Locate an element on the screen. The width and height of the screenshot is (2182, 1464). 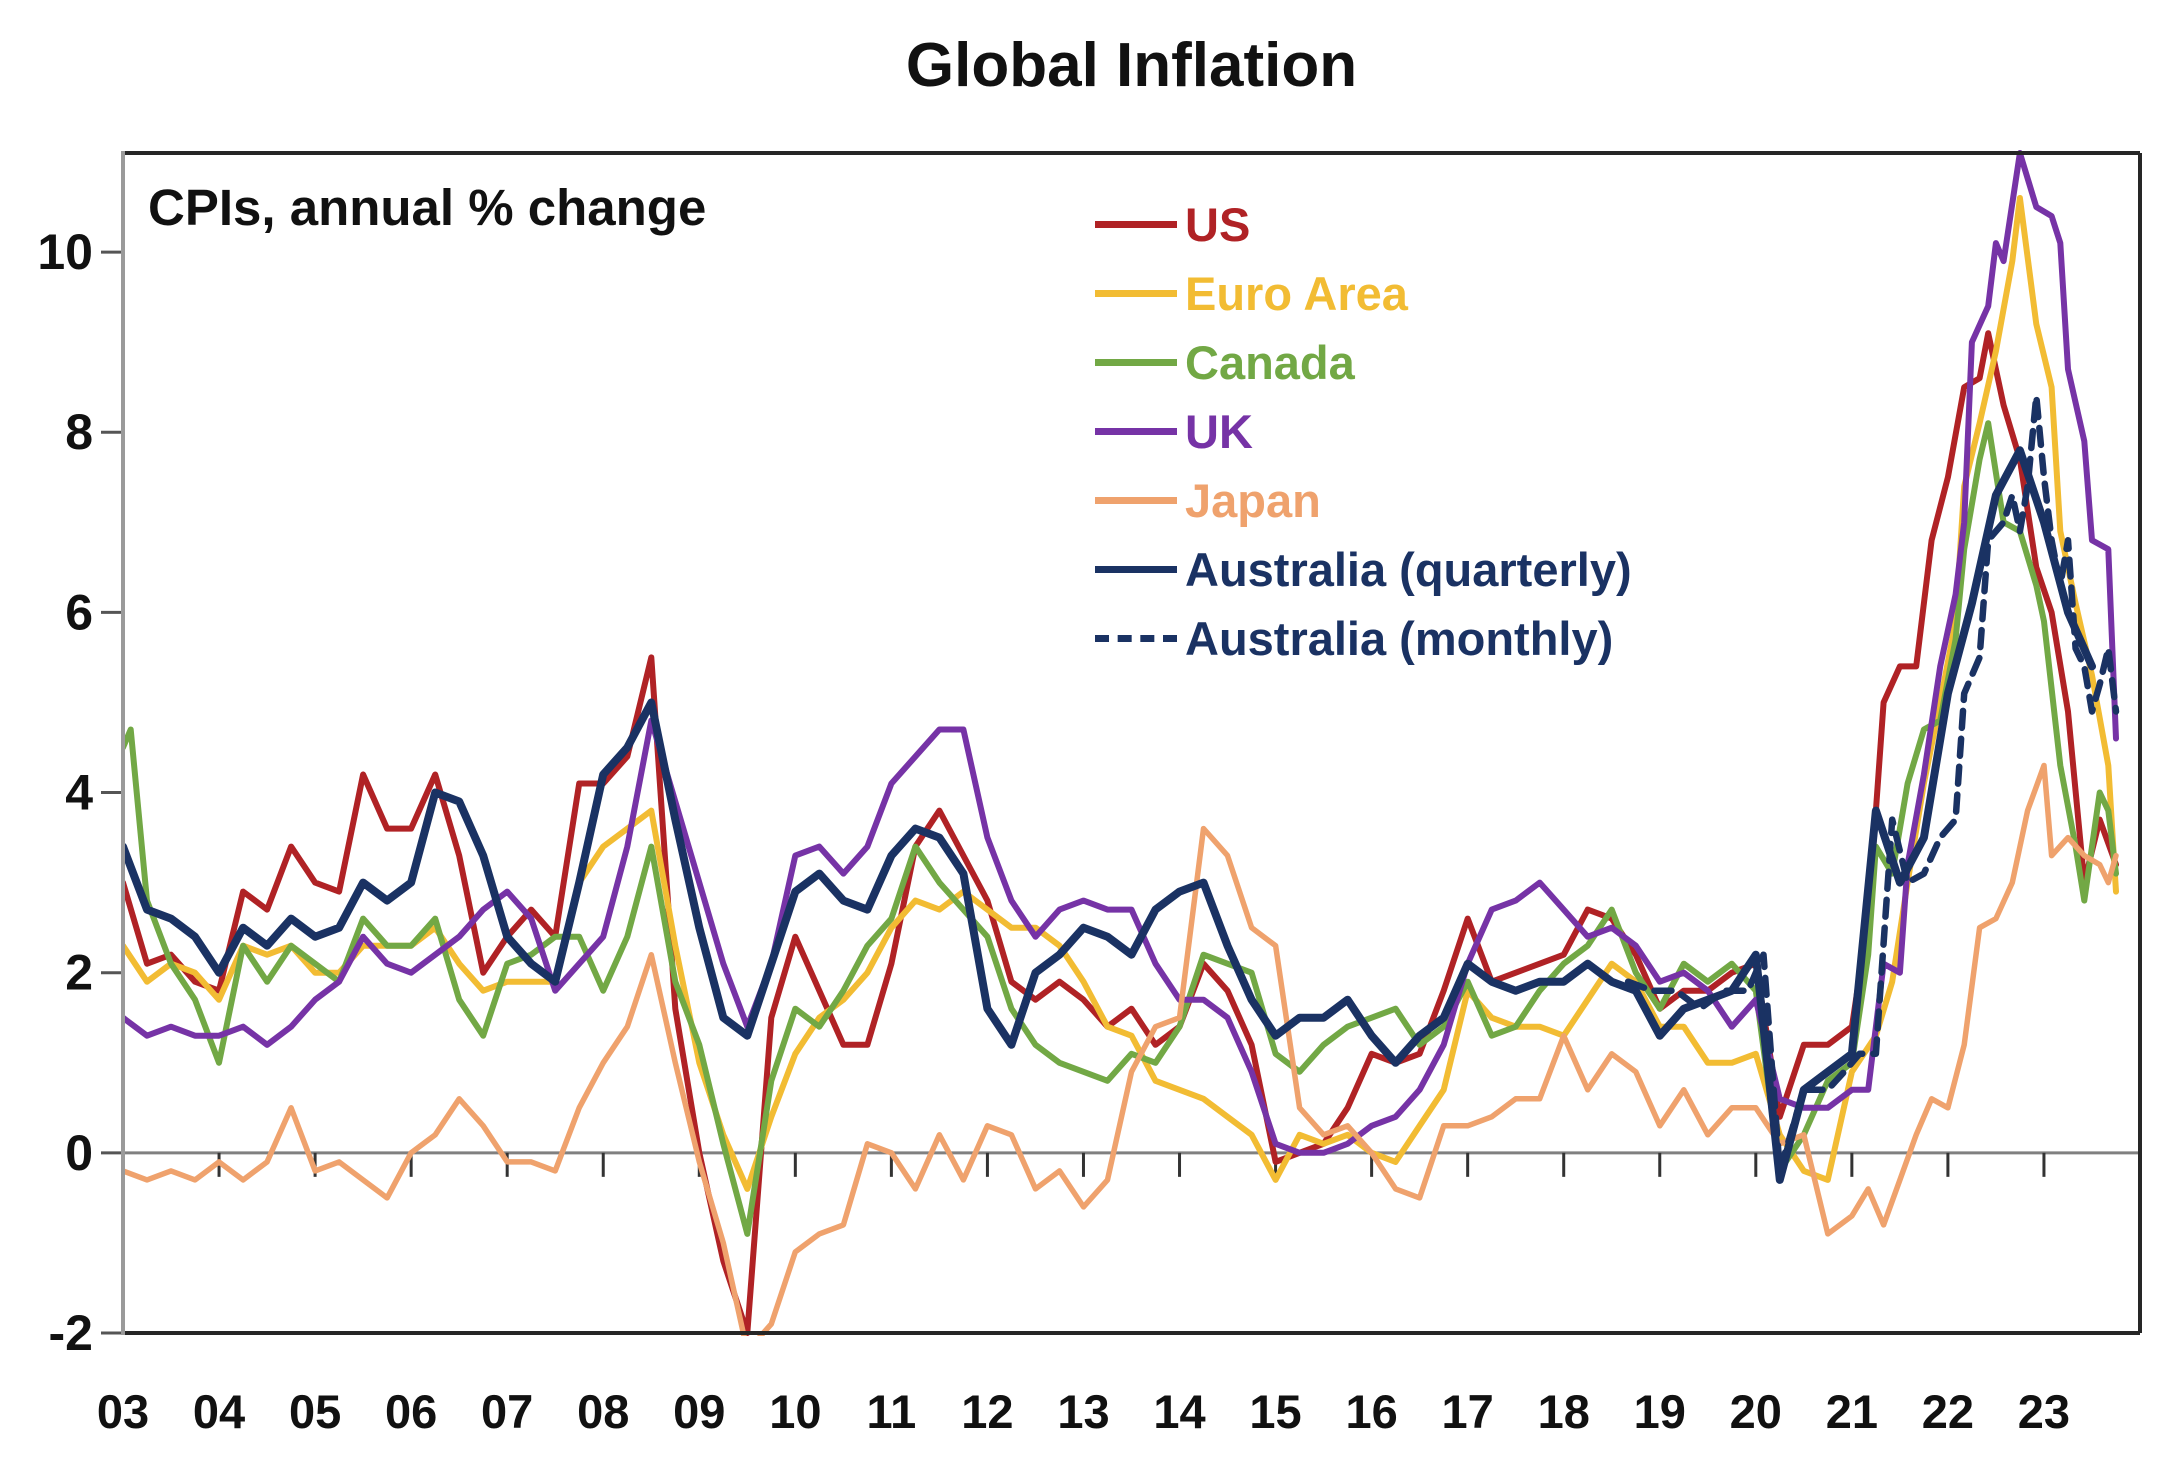
x-axis-label: 23 is located at coordinates (2044, 1411).